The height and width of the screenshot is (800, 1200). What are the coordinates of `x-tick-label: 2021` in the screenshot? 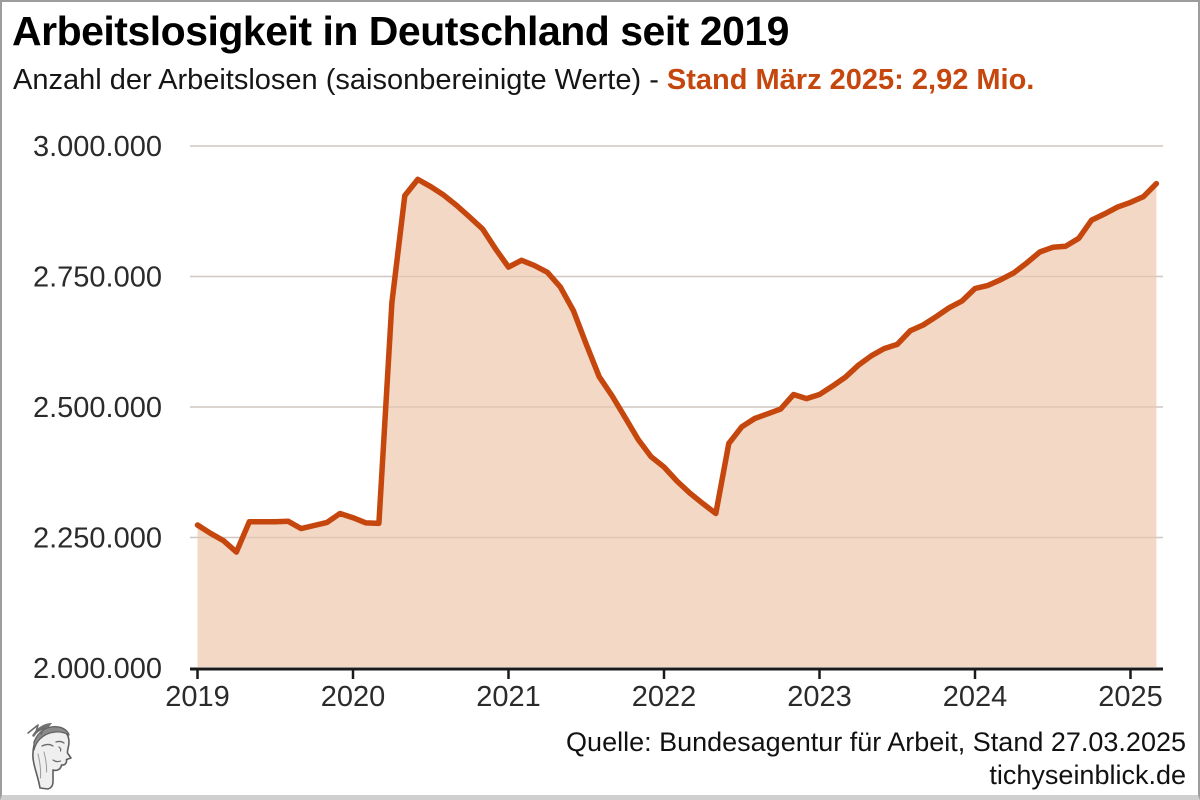 It's located at (508, 697).